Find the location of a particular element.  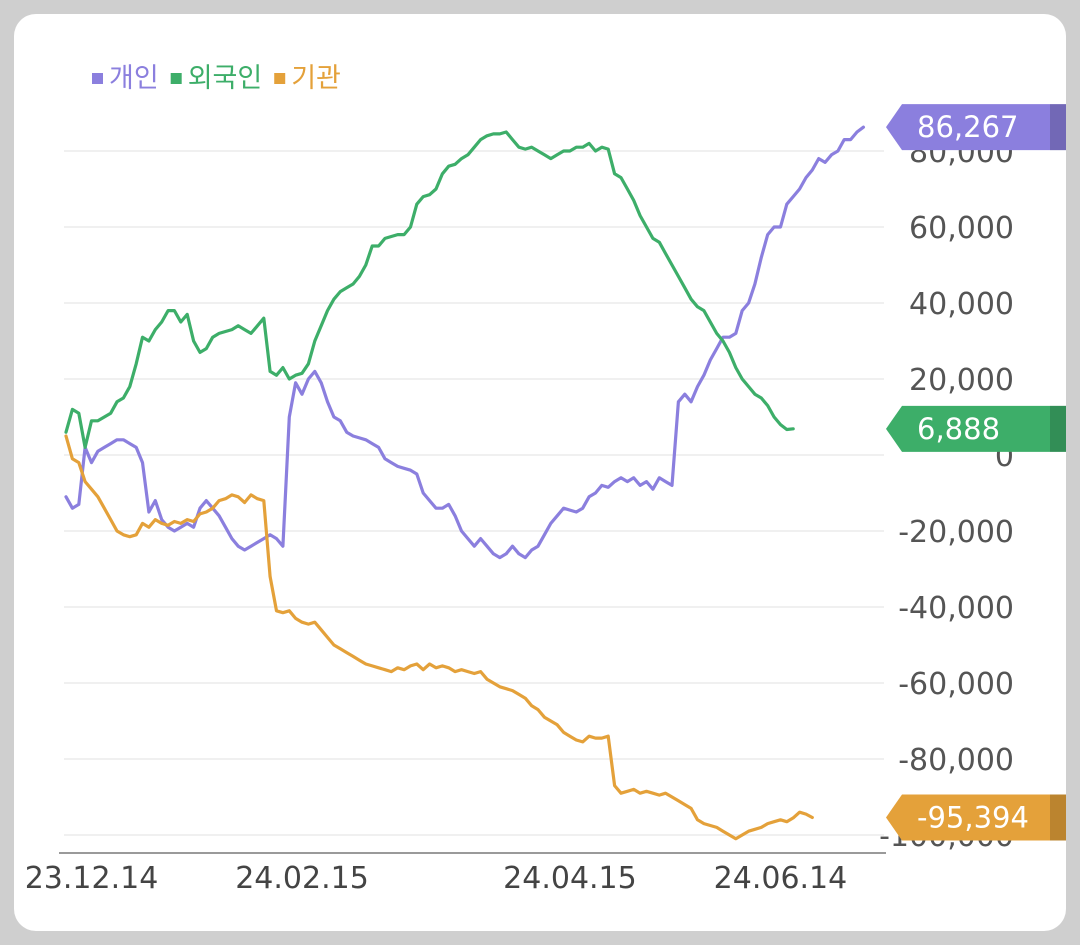

y-tick-label: 40,000 is located at coordinates (961, 304).